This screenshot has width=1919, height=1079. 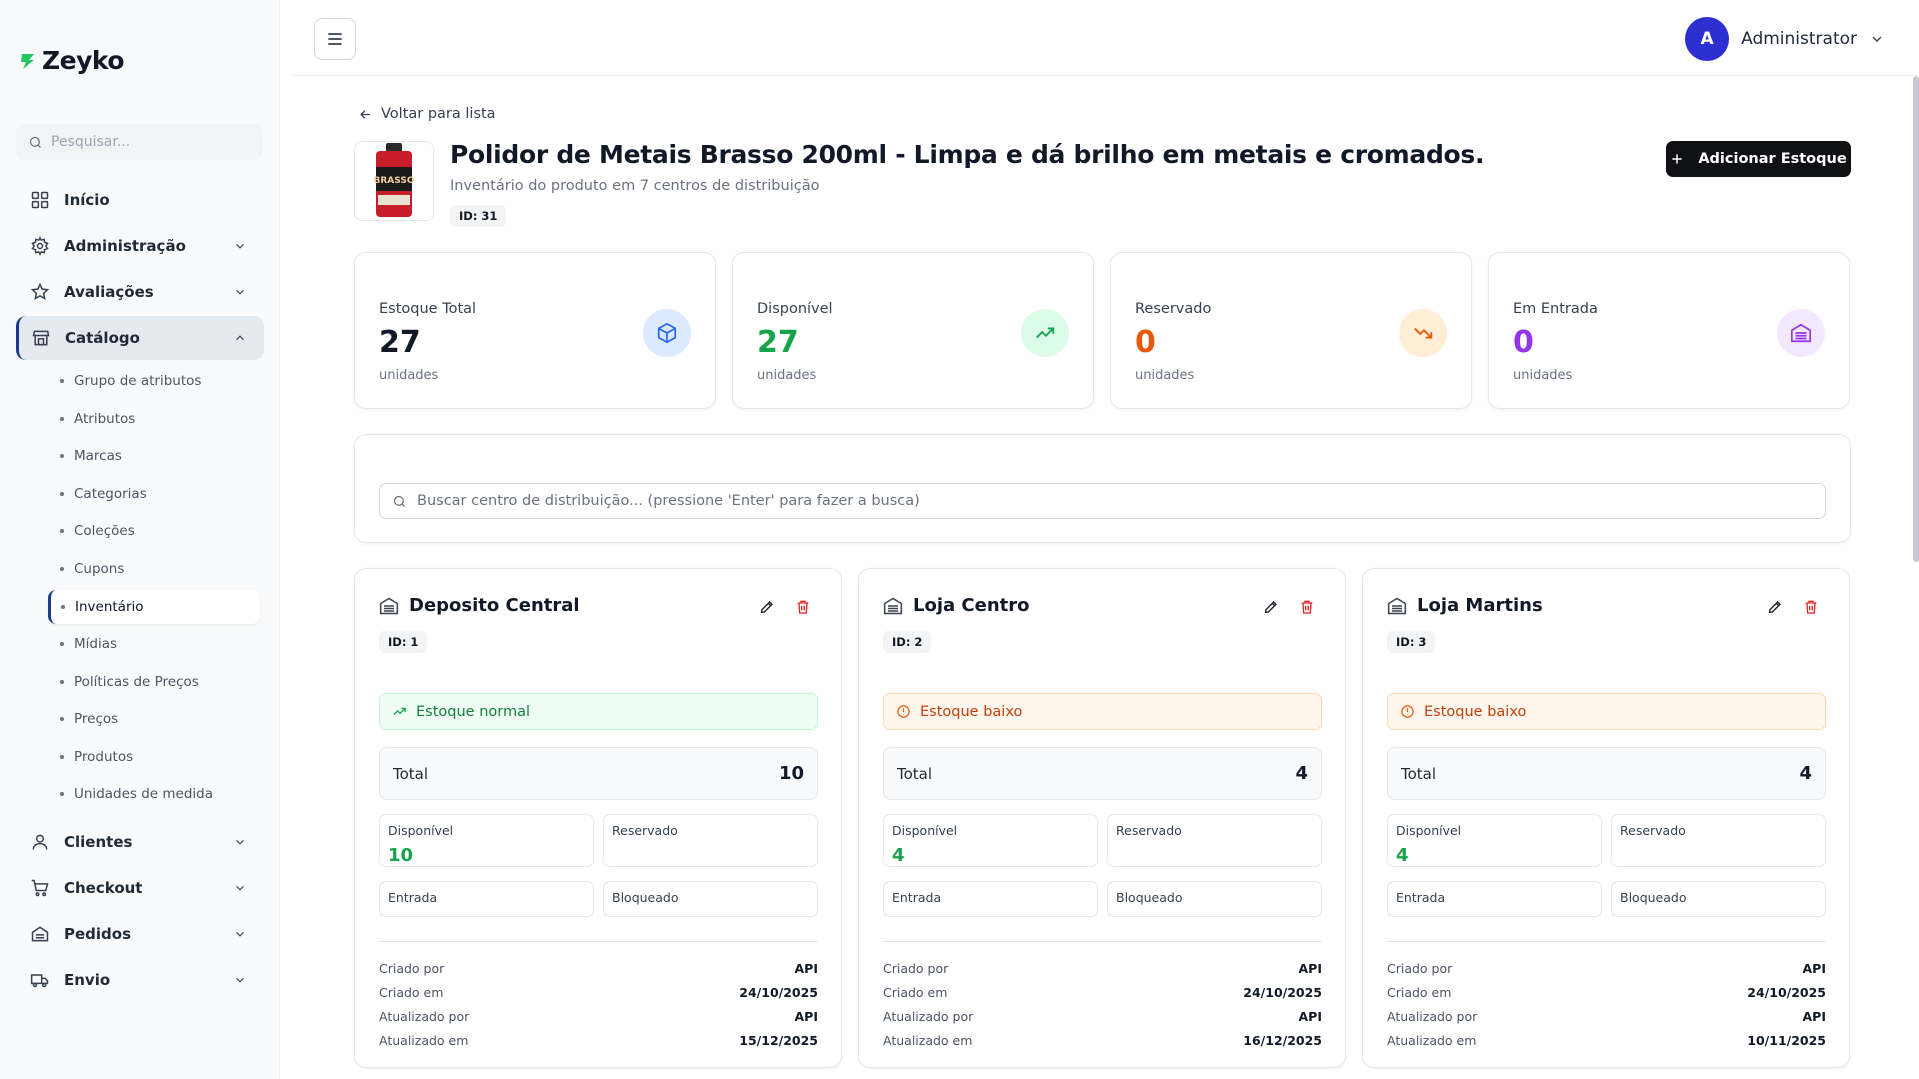 What do you see at coordinates (478, 216) in the screenshot?
I see `product-id-badge: ID: 31` at bounding box center [478, 216].